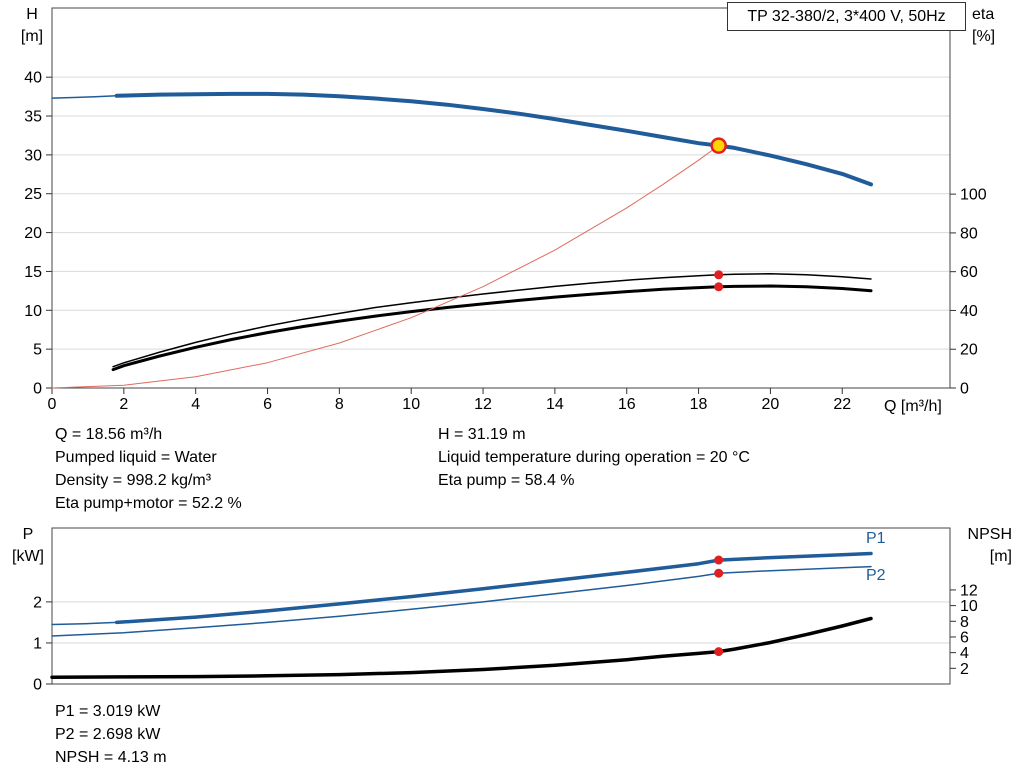 Image resolution: width=1024 pixels, height=781 pixels. Describe the element at coordinates (195, 404) in the screenshot. I see `x-axis-tick-label: 4` at that location.